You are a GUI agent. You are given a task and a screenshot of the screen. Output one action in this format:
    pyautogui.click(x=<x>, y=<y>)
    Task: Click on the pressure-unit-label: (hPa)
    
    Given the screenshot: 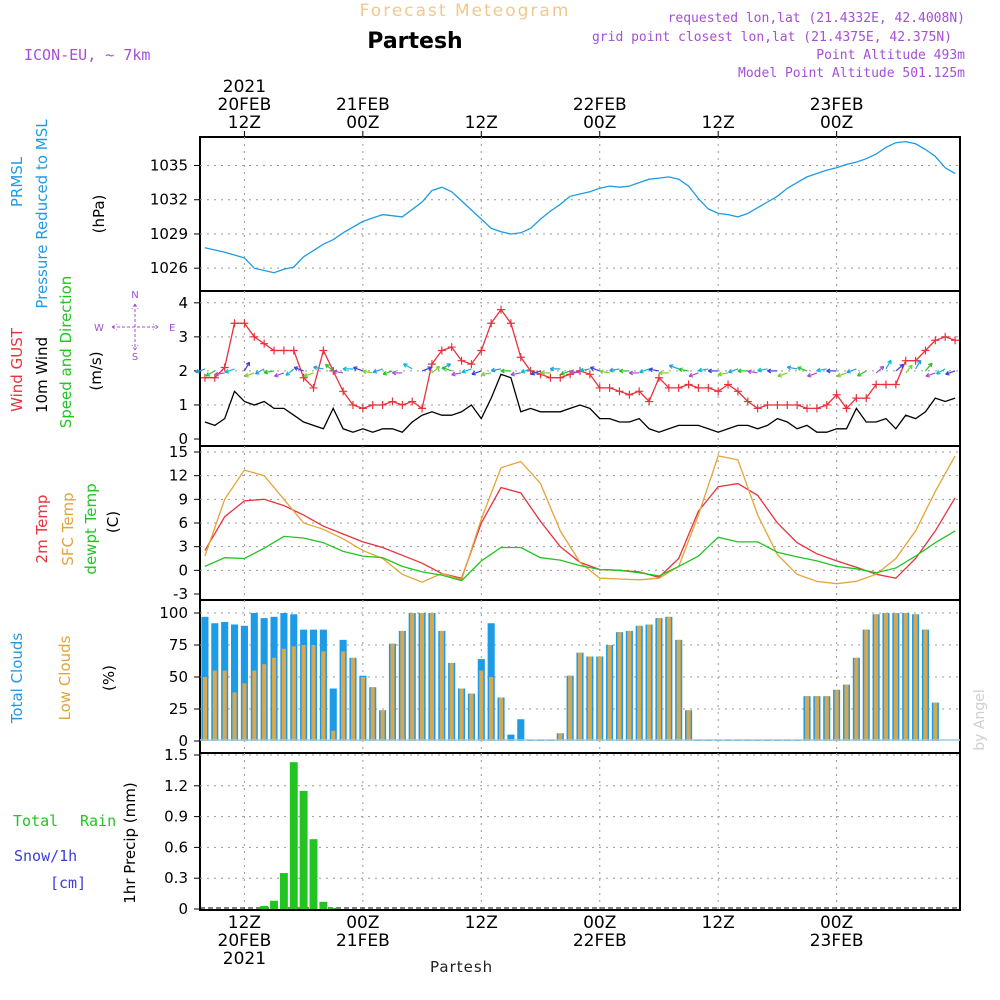 What is the action you would take?
    pyautogui.click(x=99, y=214)
    